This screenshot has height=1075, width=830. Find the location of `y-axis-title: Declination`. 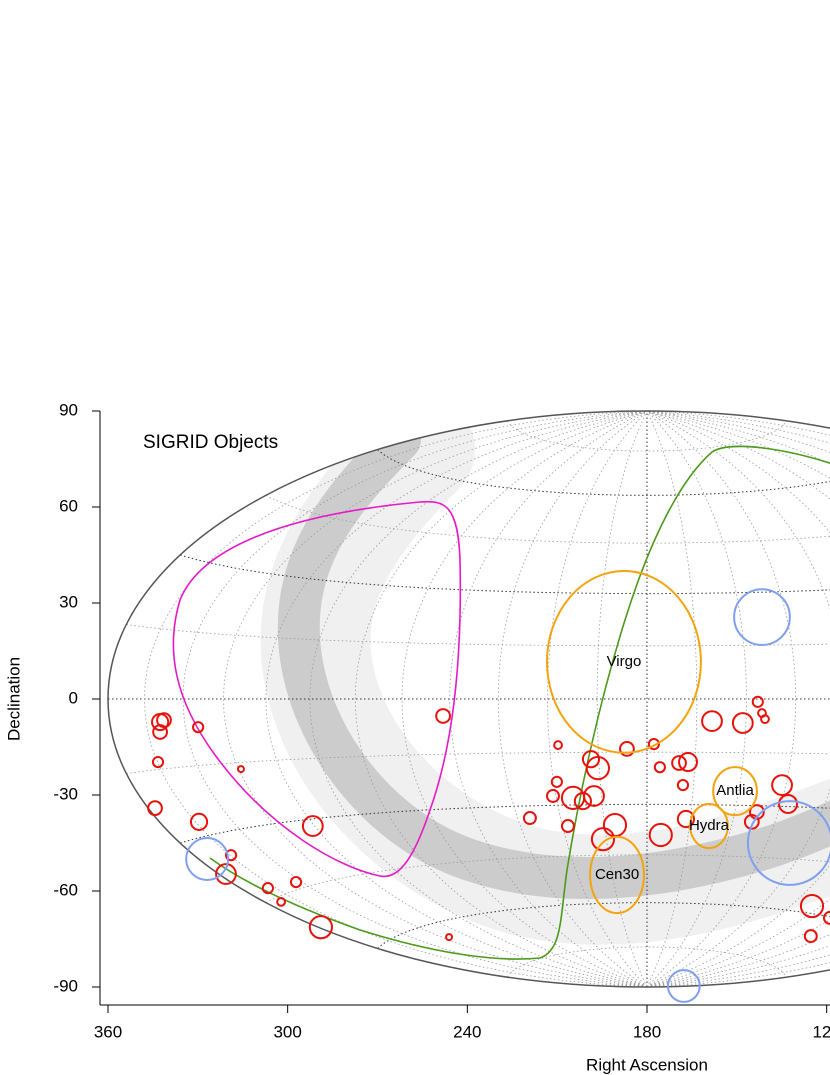

y-axis-title: Declination is located at coordinates (13, 699).